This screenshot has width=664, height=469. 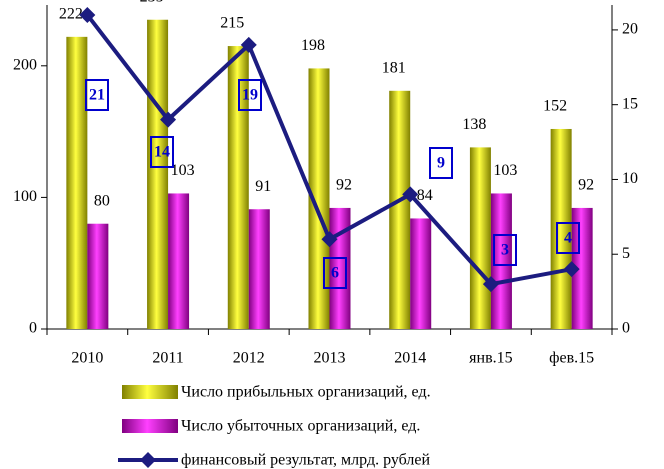 What do you see at coordinates (87, 358) in the screenshot?
I see `x-tick-label: 2010` at bounding box center [87, 358].